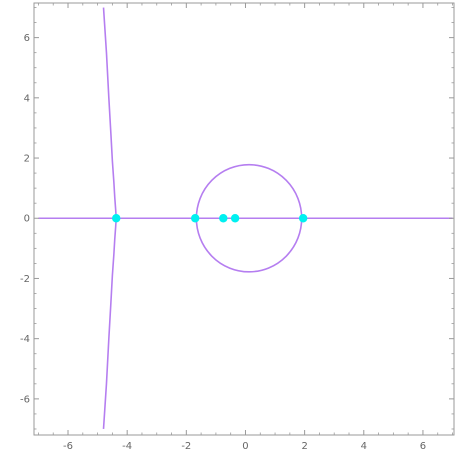  I want to click on y-tick-label: -6, so click(25, 399).